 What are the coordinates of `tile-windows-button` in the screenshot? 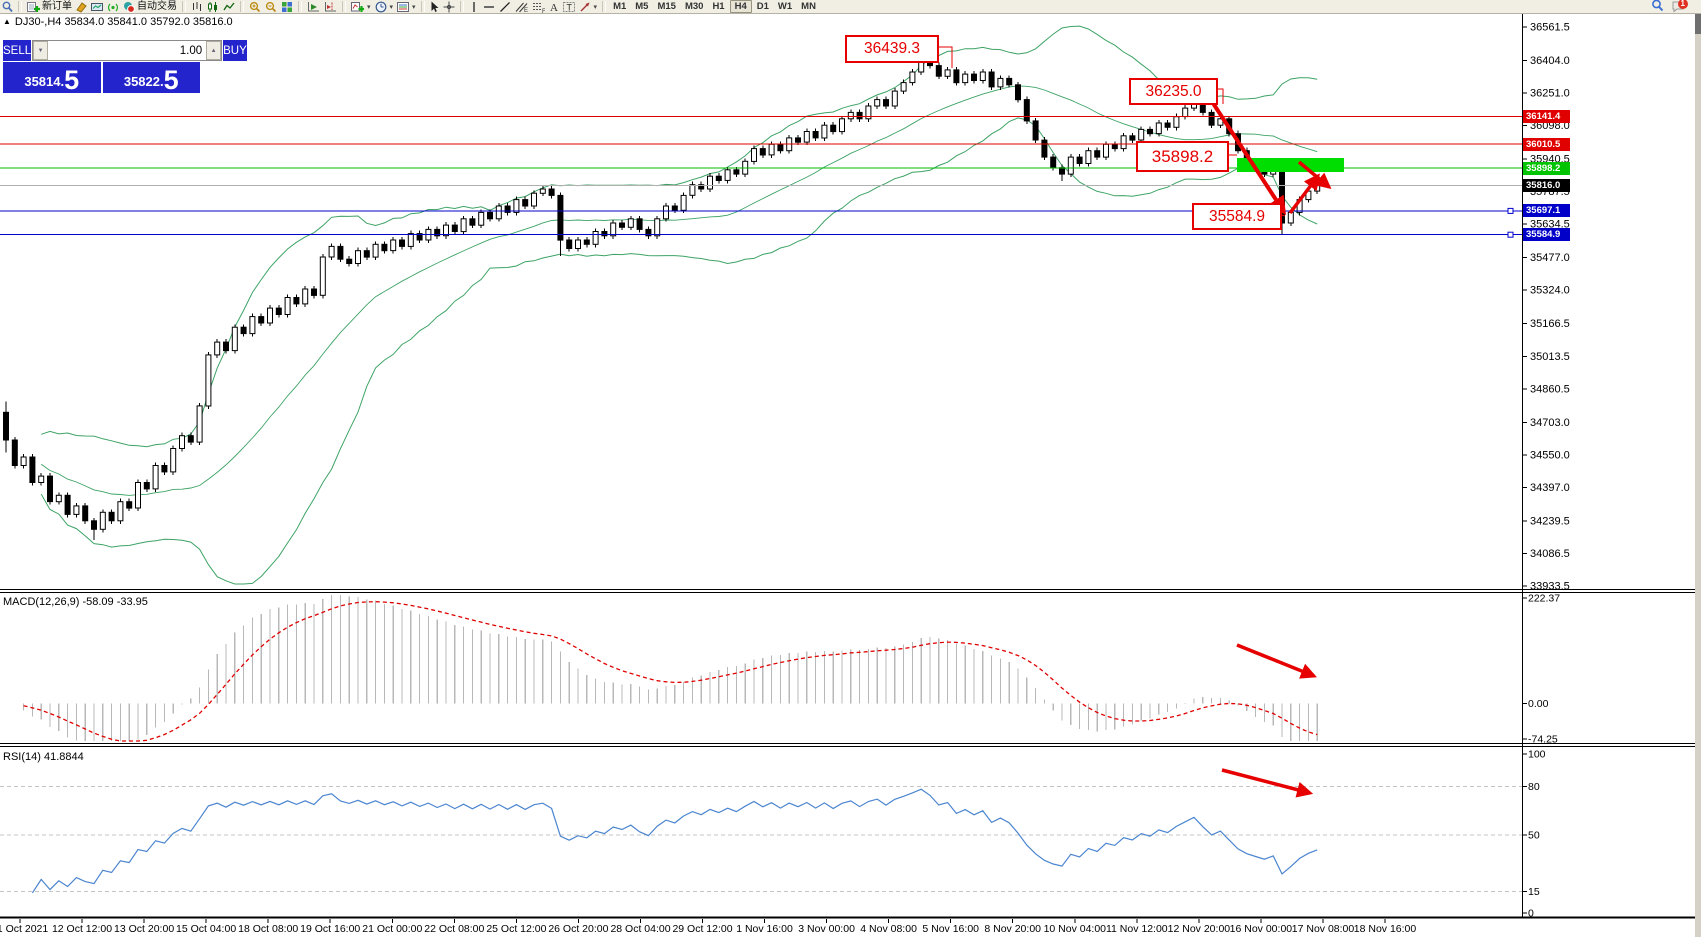 It's located at (287, 6).